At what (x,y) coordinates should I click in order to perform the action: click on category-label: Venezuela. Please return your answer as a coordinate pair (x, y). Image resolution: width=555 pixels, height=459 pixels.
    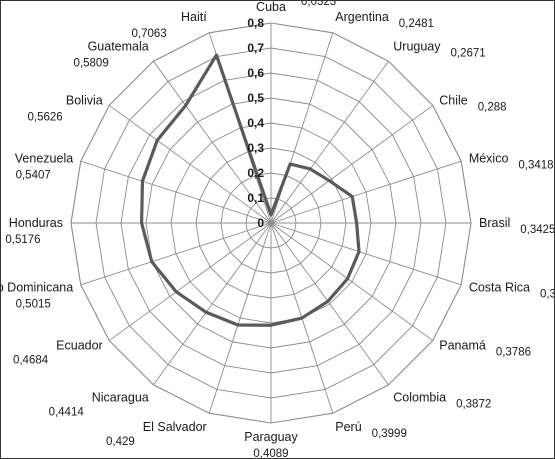
    Looking at the image, I should click on (44, 159).